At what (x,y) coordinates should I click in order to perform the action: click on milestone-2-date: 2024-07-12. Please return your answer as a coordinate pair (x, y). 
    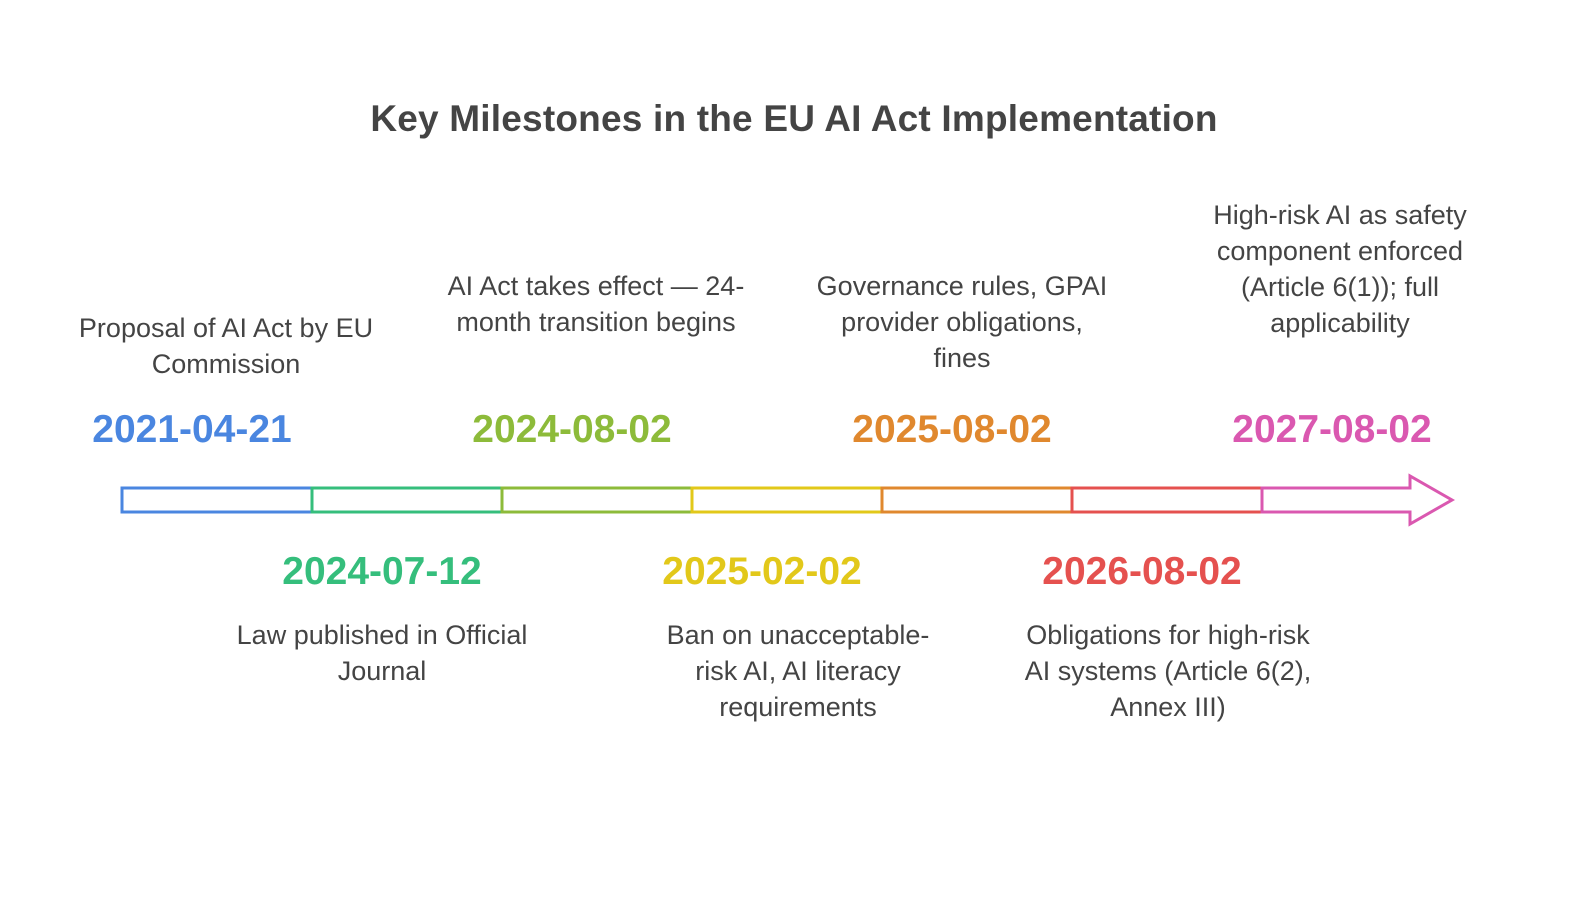
    Looking at the image, I should click on (382, 571).